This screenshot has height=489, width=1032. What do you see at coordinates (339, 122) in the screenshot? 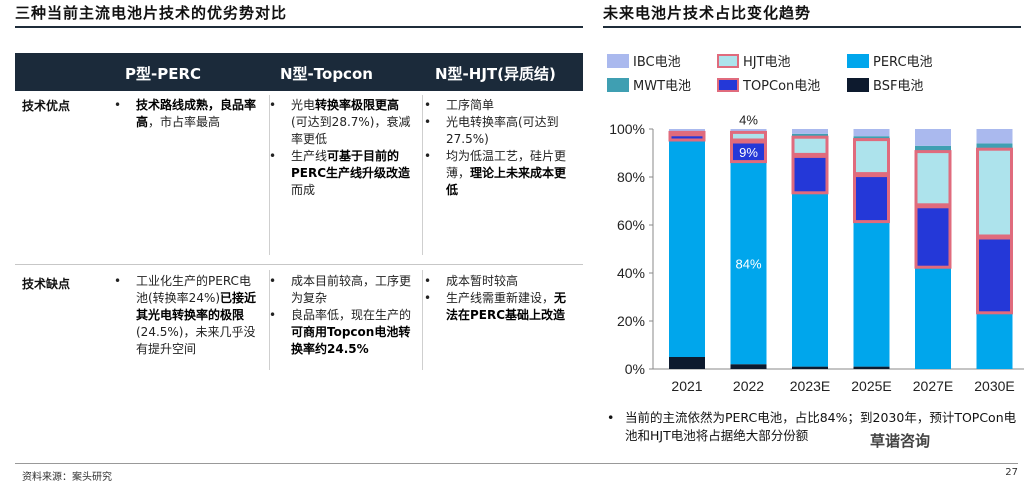
I see `bullet-item: 光电转换率极限更高(可达到28.7%)，衰减率更低` at bounding box center [339, 122].